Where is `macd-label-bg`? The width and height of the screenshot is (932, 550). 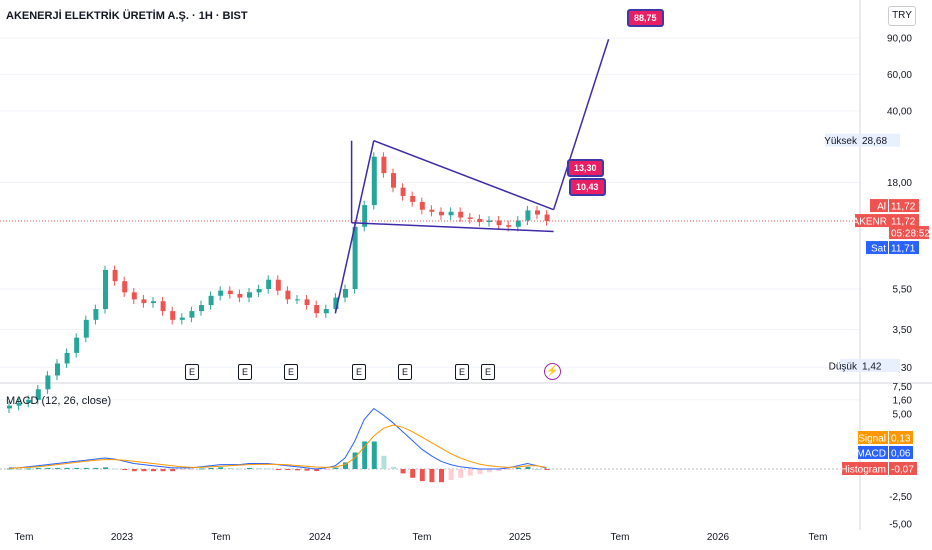 macd-label-bg is located at coordinates (873, 452).